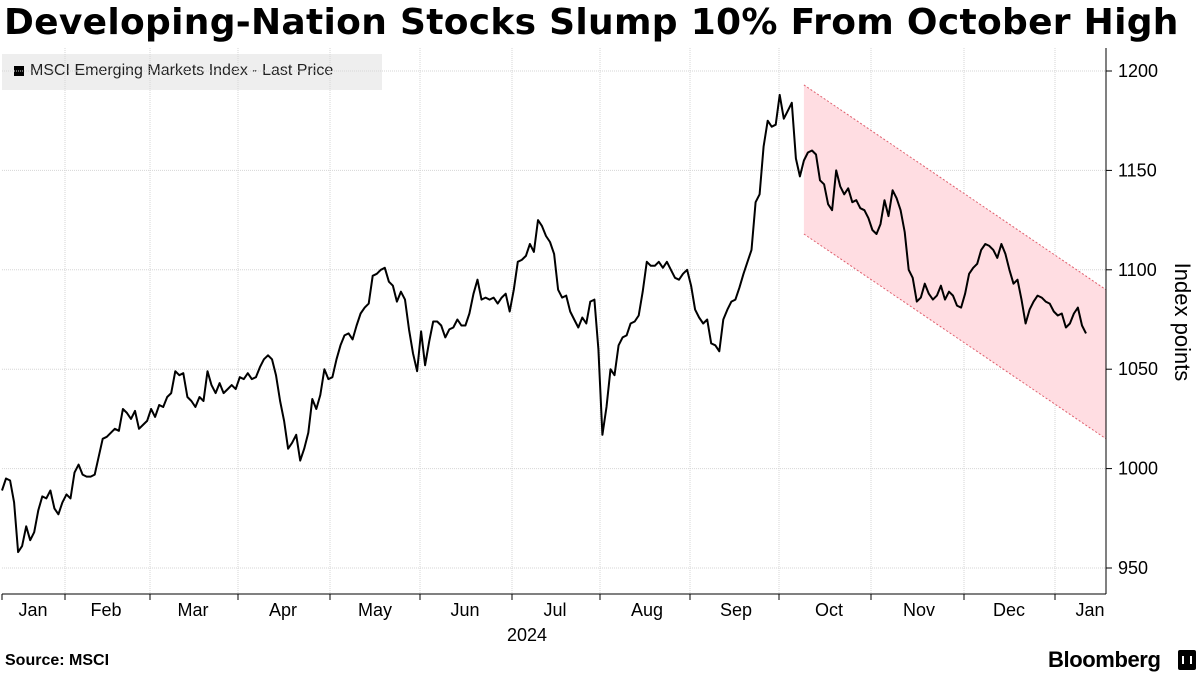 The height and width of the screenshot is (675, 1200). What do you see at coordinates (1138, 469) in the screenshot?
I see `y-tick-label: 1000` at bounding box center [1138, 469].